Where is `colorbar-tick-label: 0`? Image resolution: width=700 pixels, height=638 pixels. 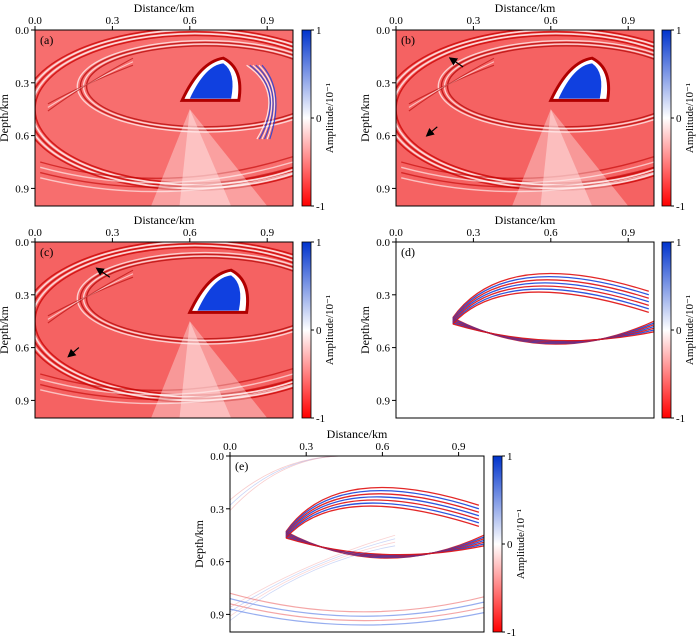
colorbar-tick-label: 0 is located at coordinates (319, 119).